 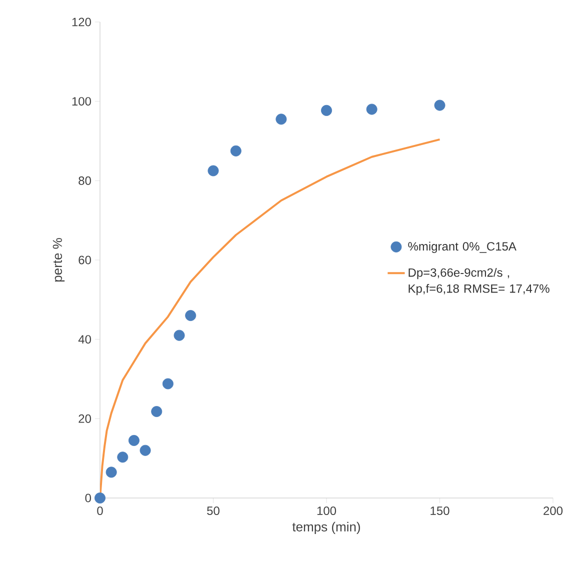 What do you see at coordinates (100, 511) in the screenshot?
I see `x-tick-label: 0` at bounding box center [100, 511].